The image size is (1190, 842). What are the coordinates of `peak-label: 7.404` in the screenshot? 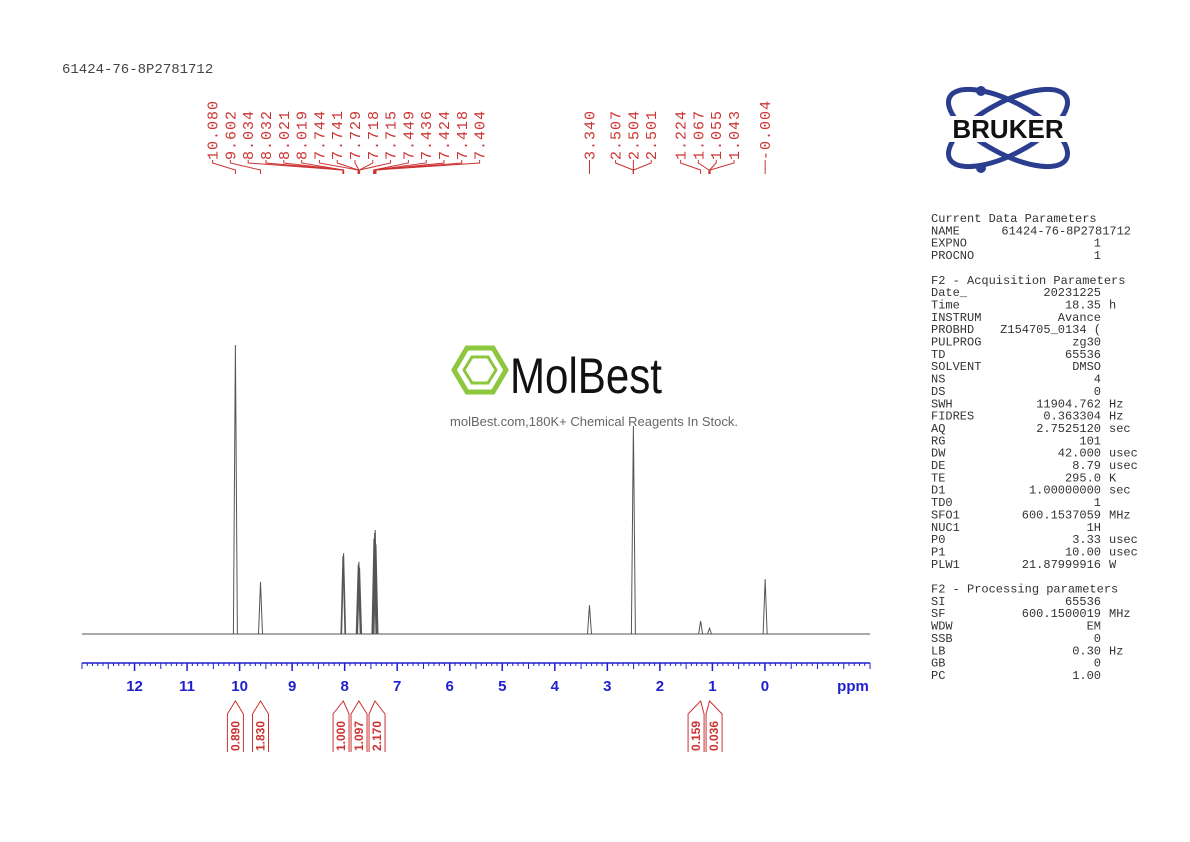 It's located at (481, 135).